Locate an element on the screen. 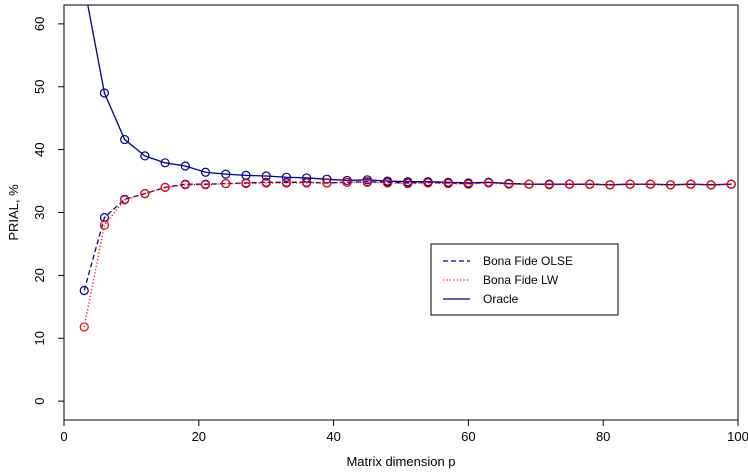 The width and height of the screenshot is (748, 473). x-tick-label: 100 is located at coordinates (737, 436).